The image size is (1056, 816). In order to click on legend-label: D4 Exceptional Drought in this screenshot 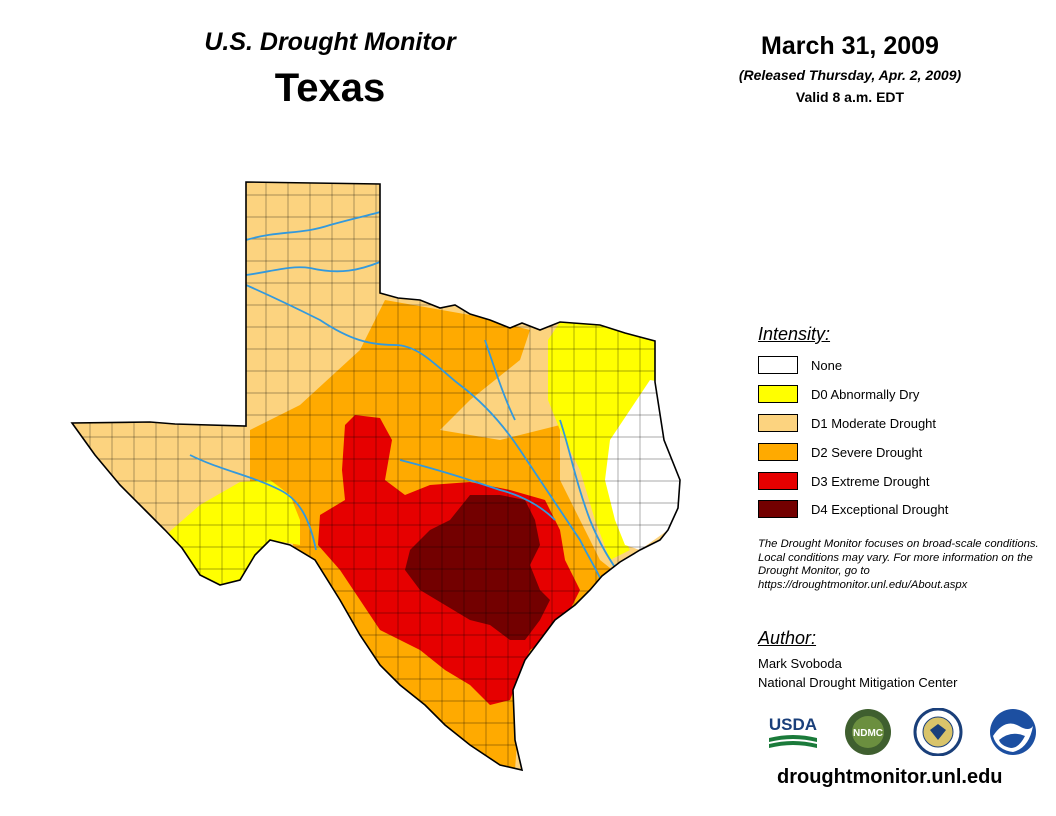, I will do `click(880, 509)`.